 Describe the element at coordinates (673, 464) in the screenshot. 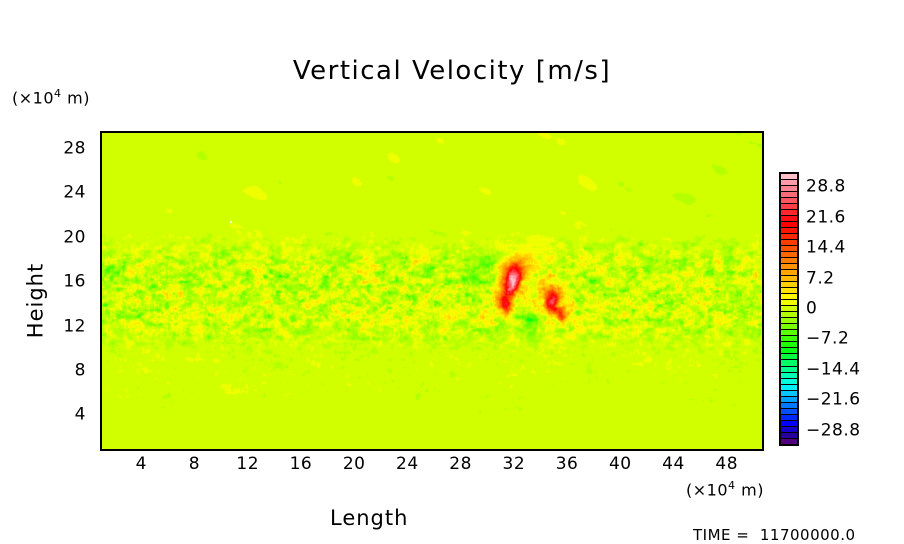

I see `x-tick-label: 44` at that location.